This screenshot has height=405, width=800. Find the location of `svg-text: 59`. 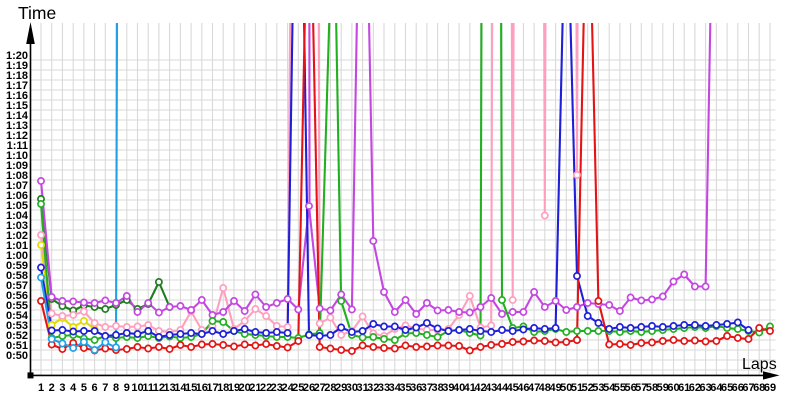

svg-text: 59 is located at coordinates (663, 388).